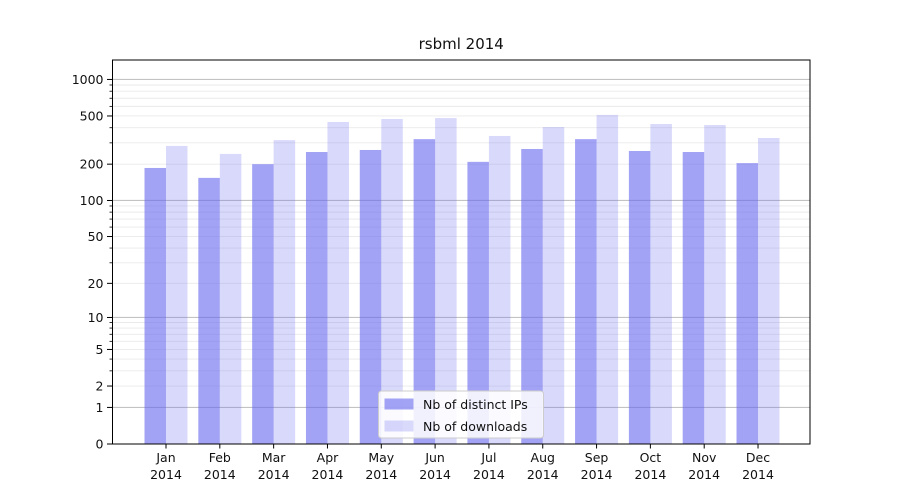 Image resolution: width=900 pixels, height=500 pixels. I want to click on x-tick-month-label: Jan, so click(165, 457).